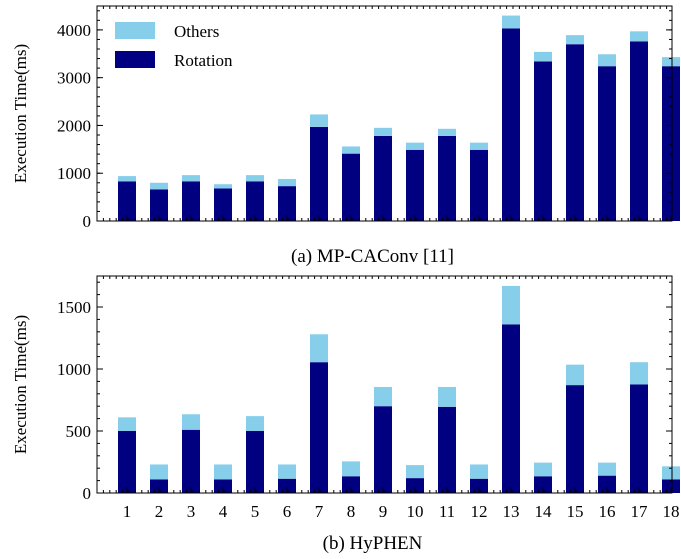 The image size is (681, 559). Describe the element at coordinates (174, 46) in the screenshot. I see `legend: Others Rotation` at that location.